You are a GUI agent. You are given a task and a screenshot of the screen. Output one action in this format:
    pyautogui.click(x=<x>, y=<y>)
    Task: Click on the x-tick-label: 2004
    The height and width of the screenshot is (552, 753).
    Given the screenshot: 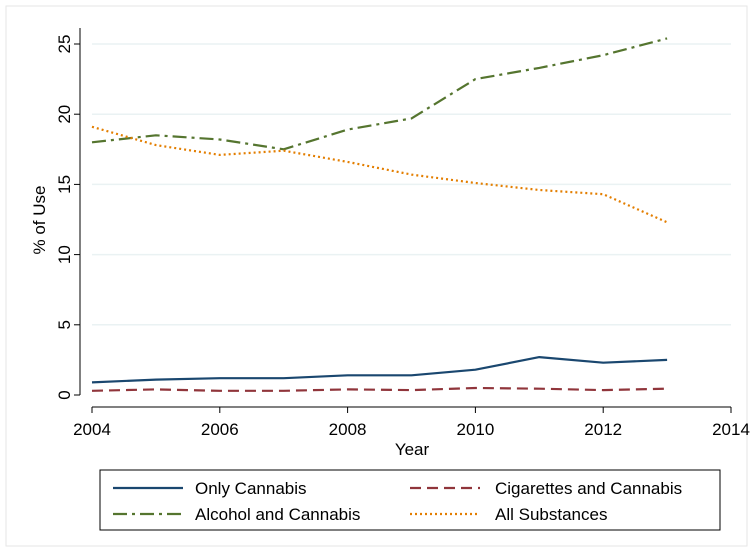 What is the action you would take?
    pyautogui.click(x=92, y=429)
    